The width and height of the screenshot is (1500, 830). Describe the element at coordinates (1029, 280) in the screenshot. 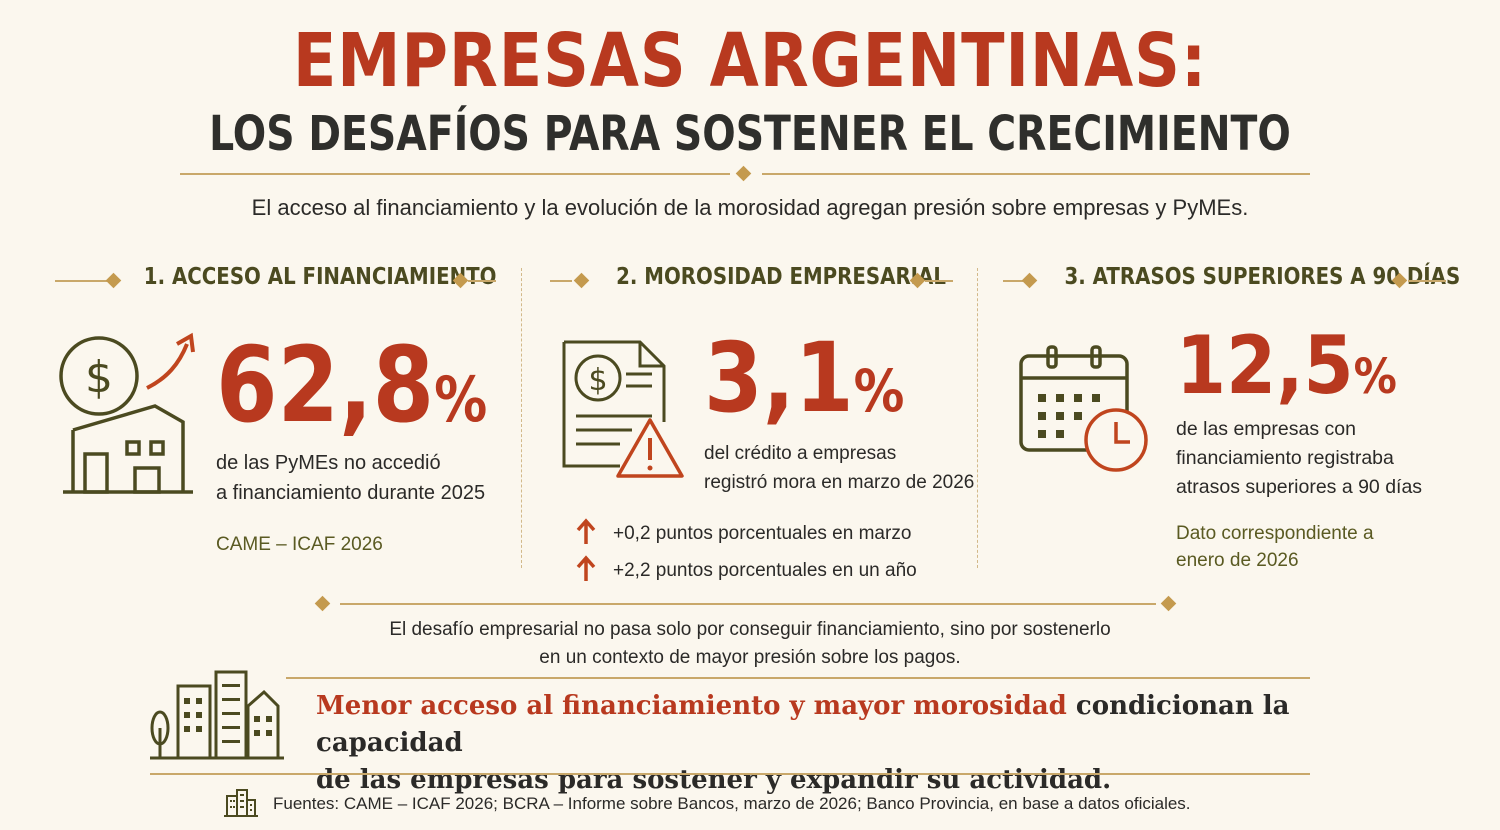

I see `sec3-diamond-left` at that location.